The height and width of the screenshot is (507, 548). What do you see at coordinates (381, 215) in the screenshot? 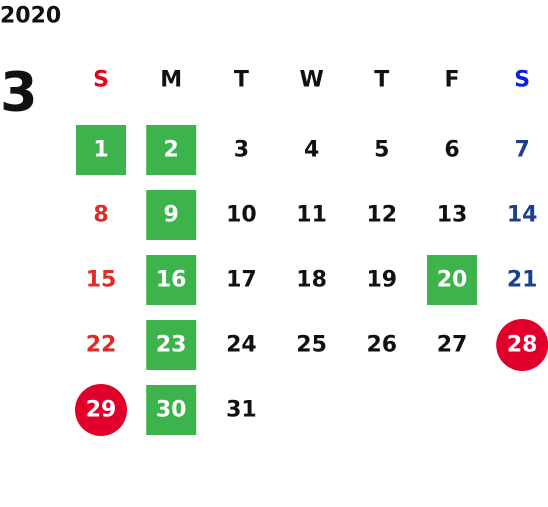
I see `day-number: 12` at bounding box center [381, 215].